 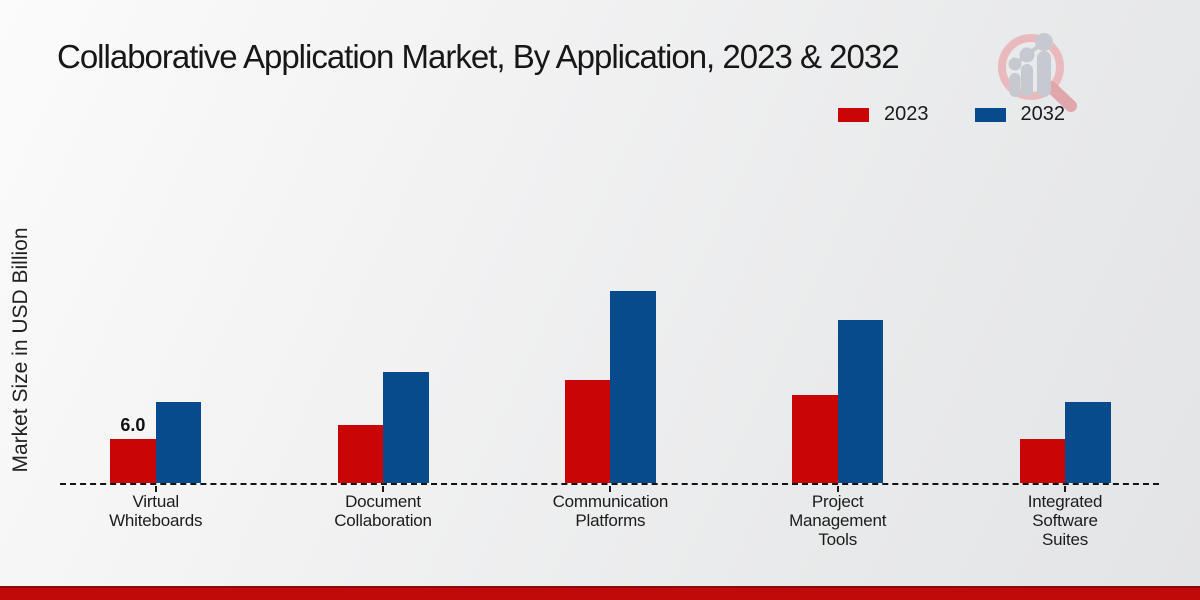 I want to click on bar-2032-communication-platforms, so click(x=633, y=386).